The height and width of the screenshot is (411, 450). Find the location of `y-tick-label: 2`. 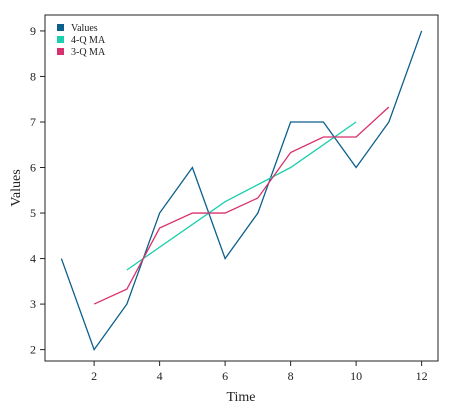

y-tick-label: 2 is located at coordinates (33, 350).